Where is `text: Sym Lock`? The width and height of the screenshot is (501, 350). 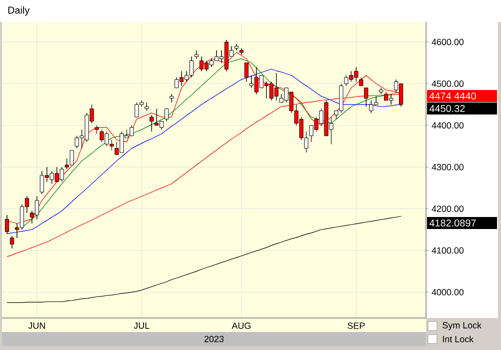 text: Sym Lock is located at coordinates (462, 326).